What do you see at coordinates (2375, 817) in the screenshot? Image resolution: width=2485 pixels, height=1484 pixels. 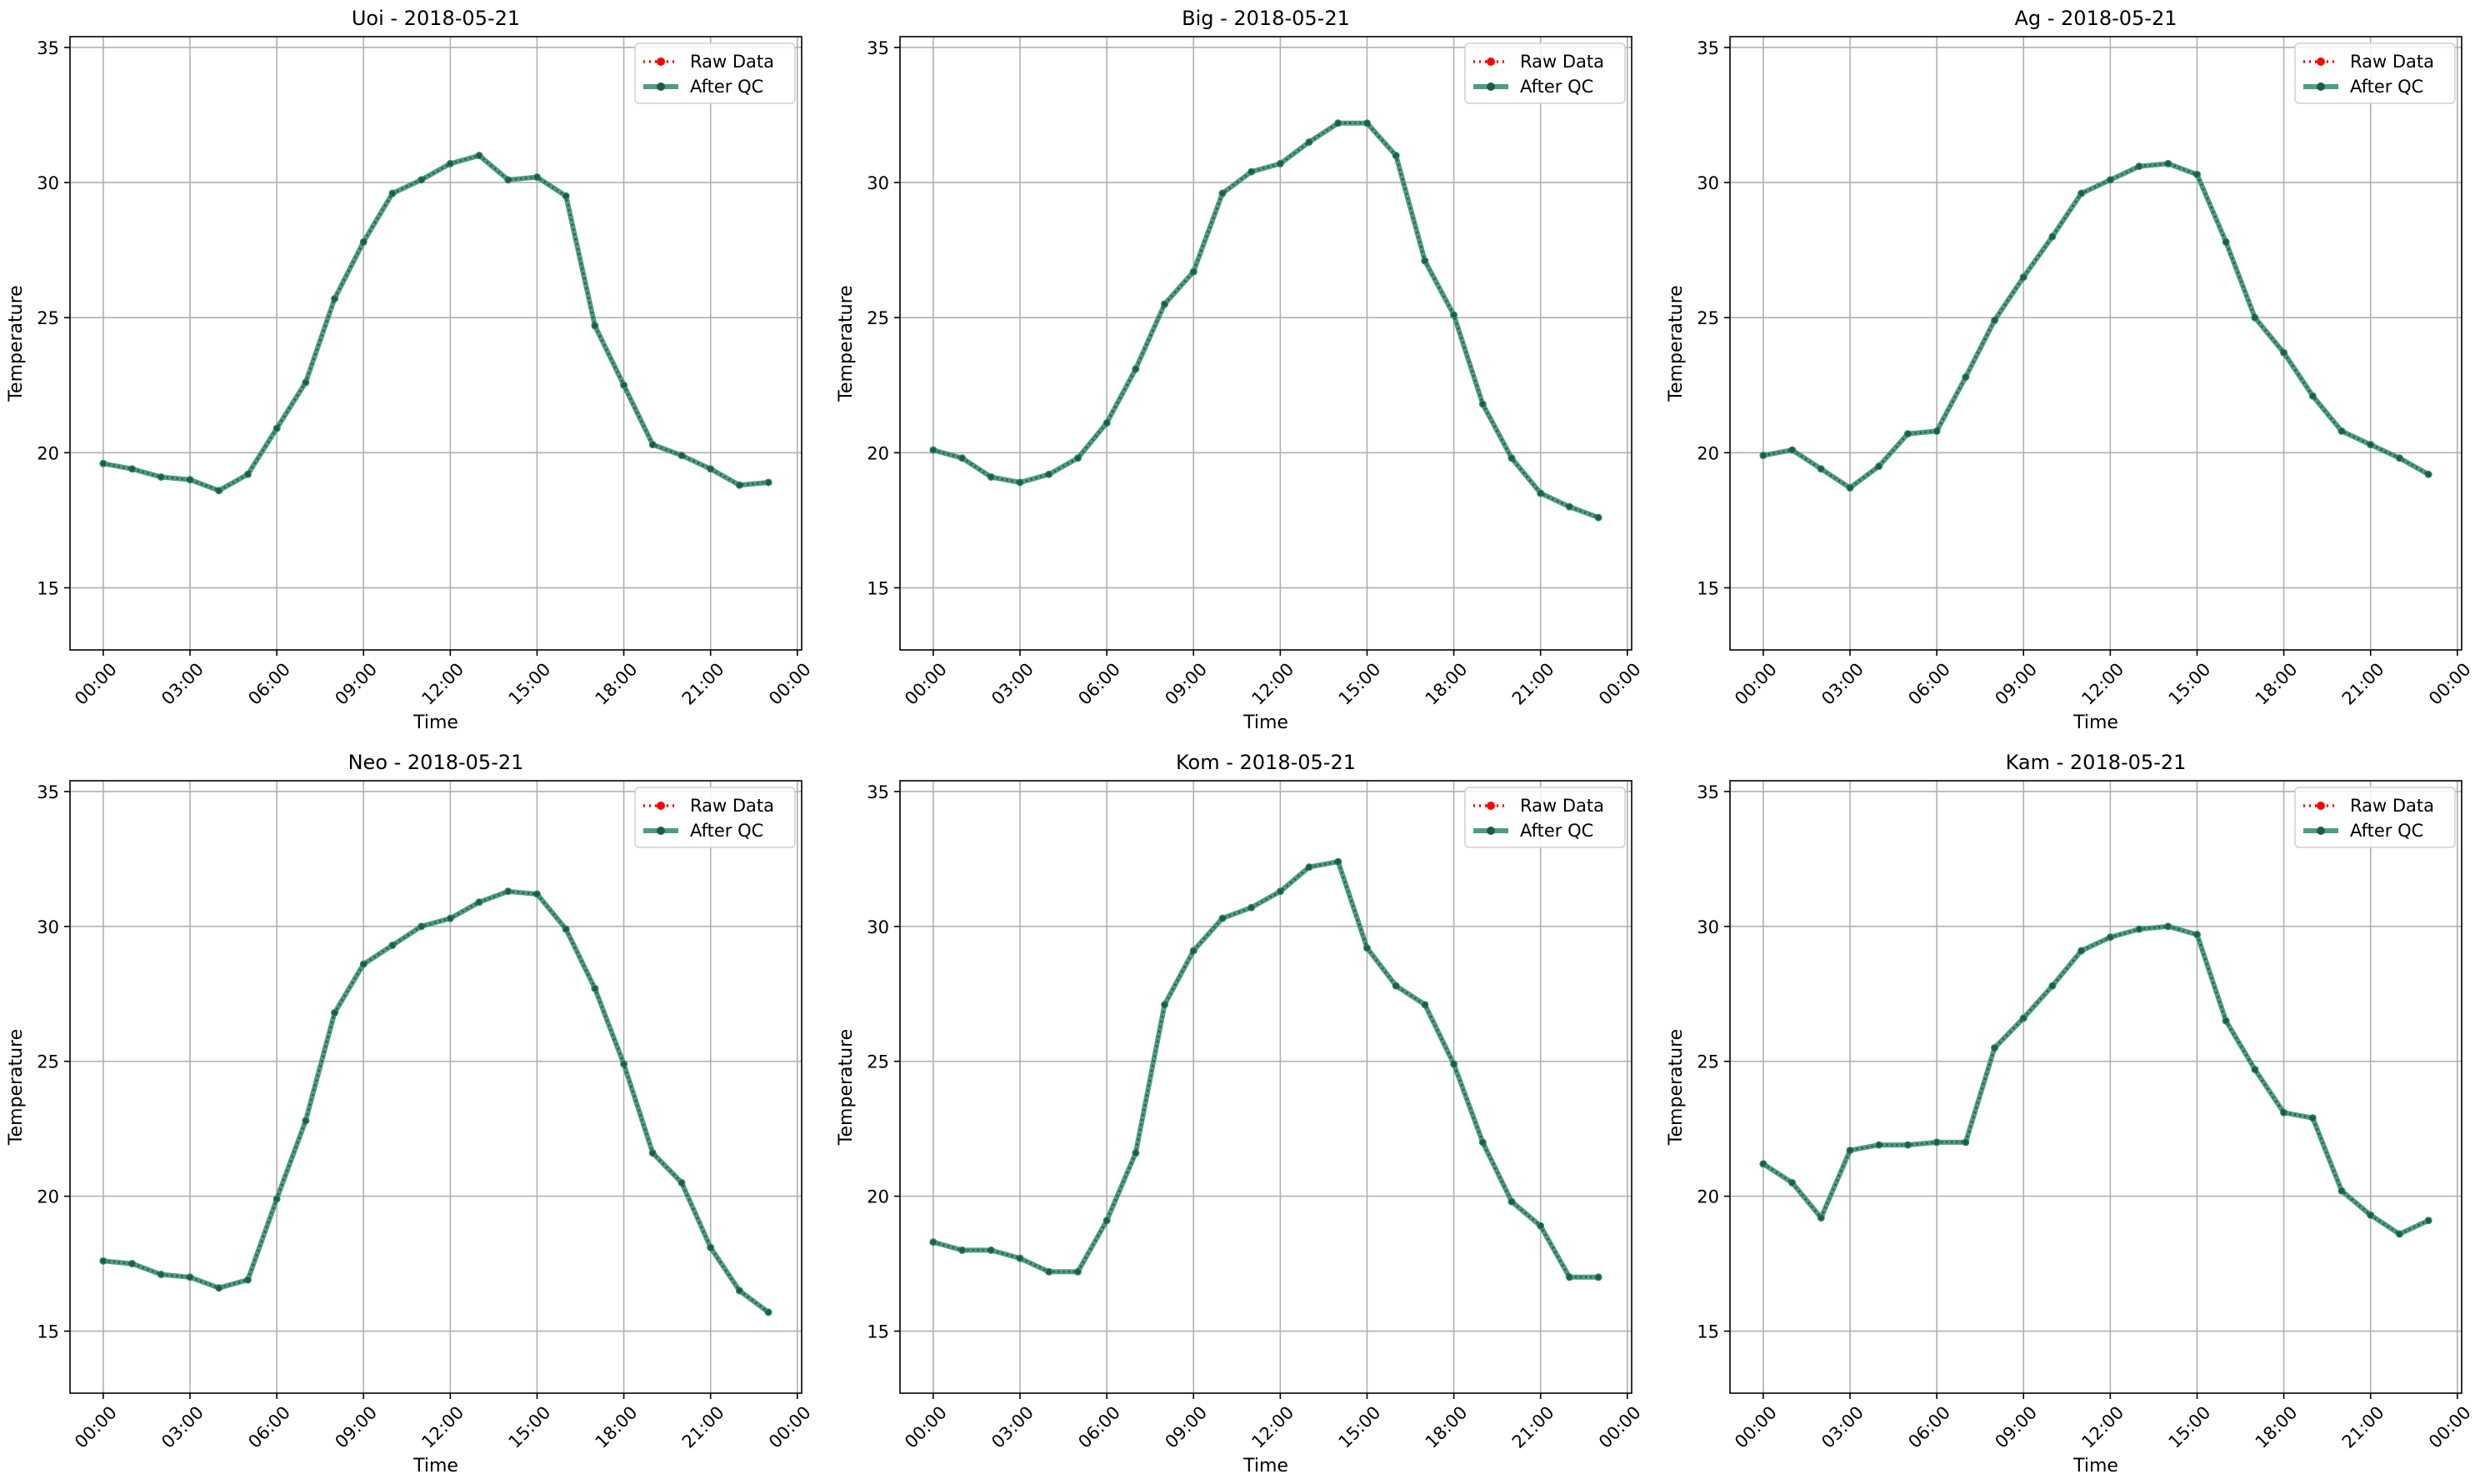 I see `legend: Raw Data After QC` at bounding box center [2375, 817].